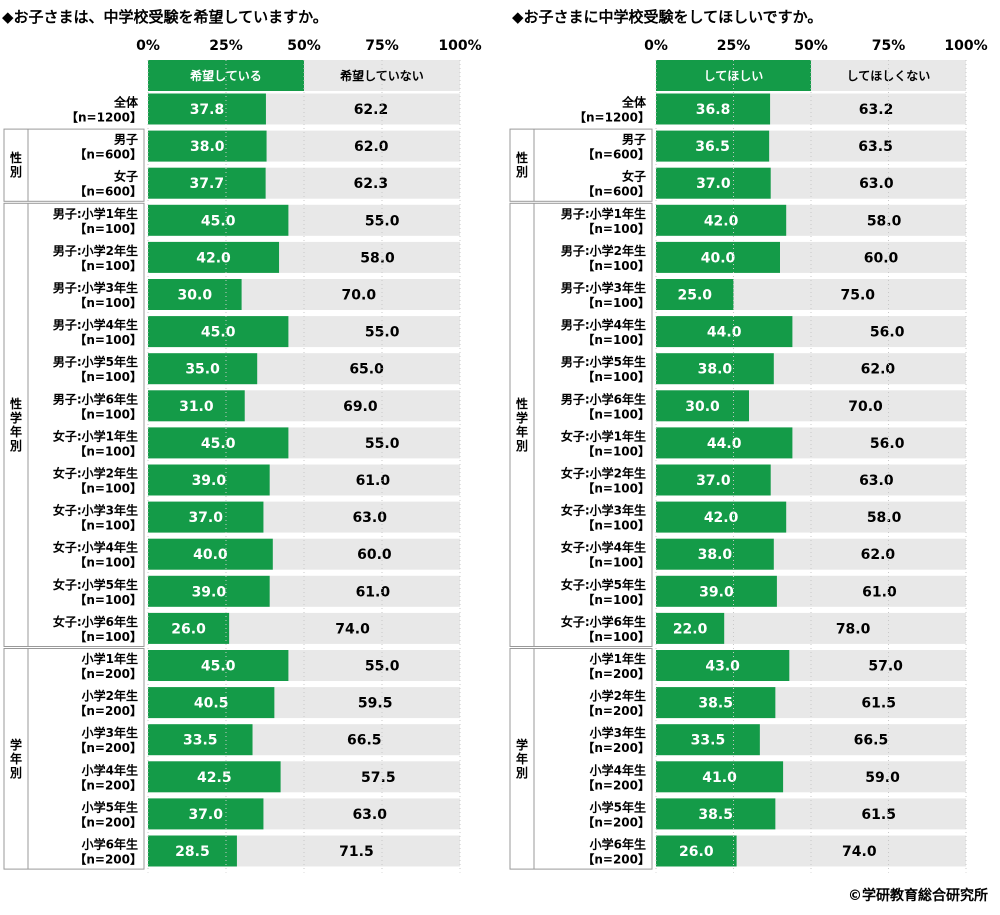 Image resolution: width=1000 pixels, height=915 pixels. What do you see at coordinates (459, 46) in the screenshot?
I see `x-tick-label: 100%` at bounding box center [459, 46].